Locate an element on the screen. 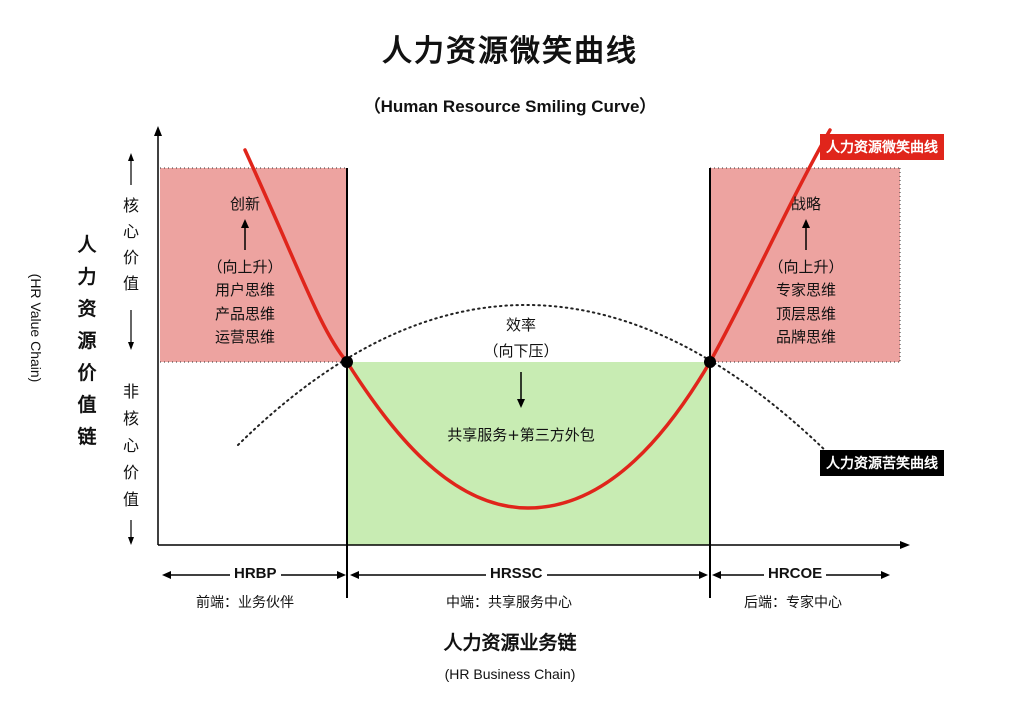 This screenshot has height=718, width=1020. middle-sub-label: （向下压） is located at coordinates (521, 351).